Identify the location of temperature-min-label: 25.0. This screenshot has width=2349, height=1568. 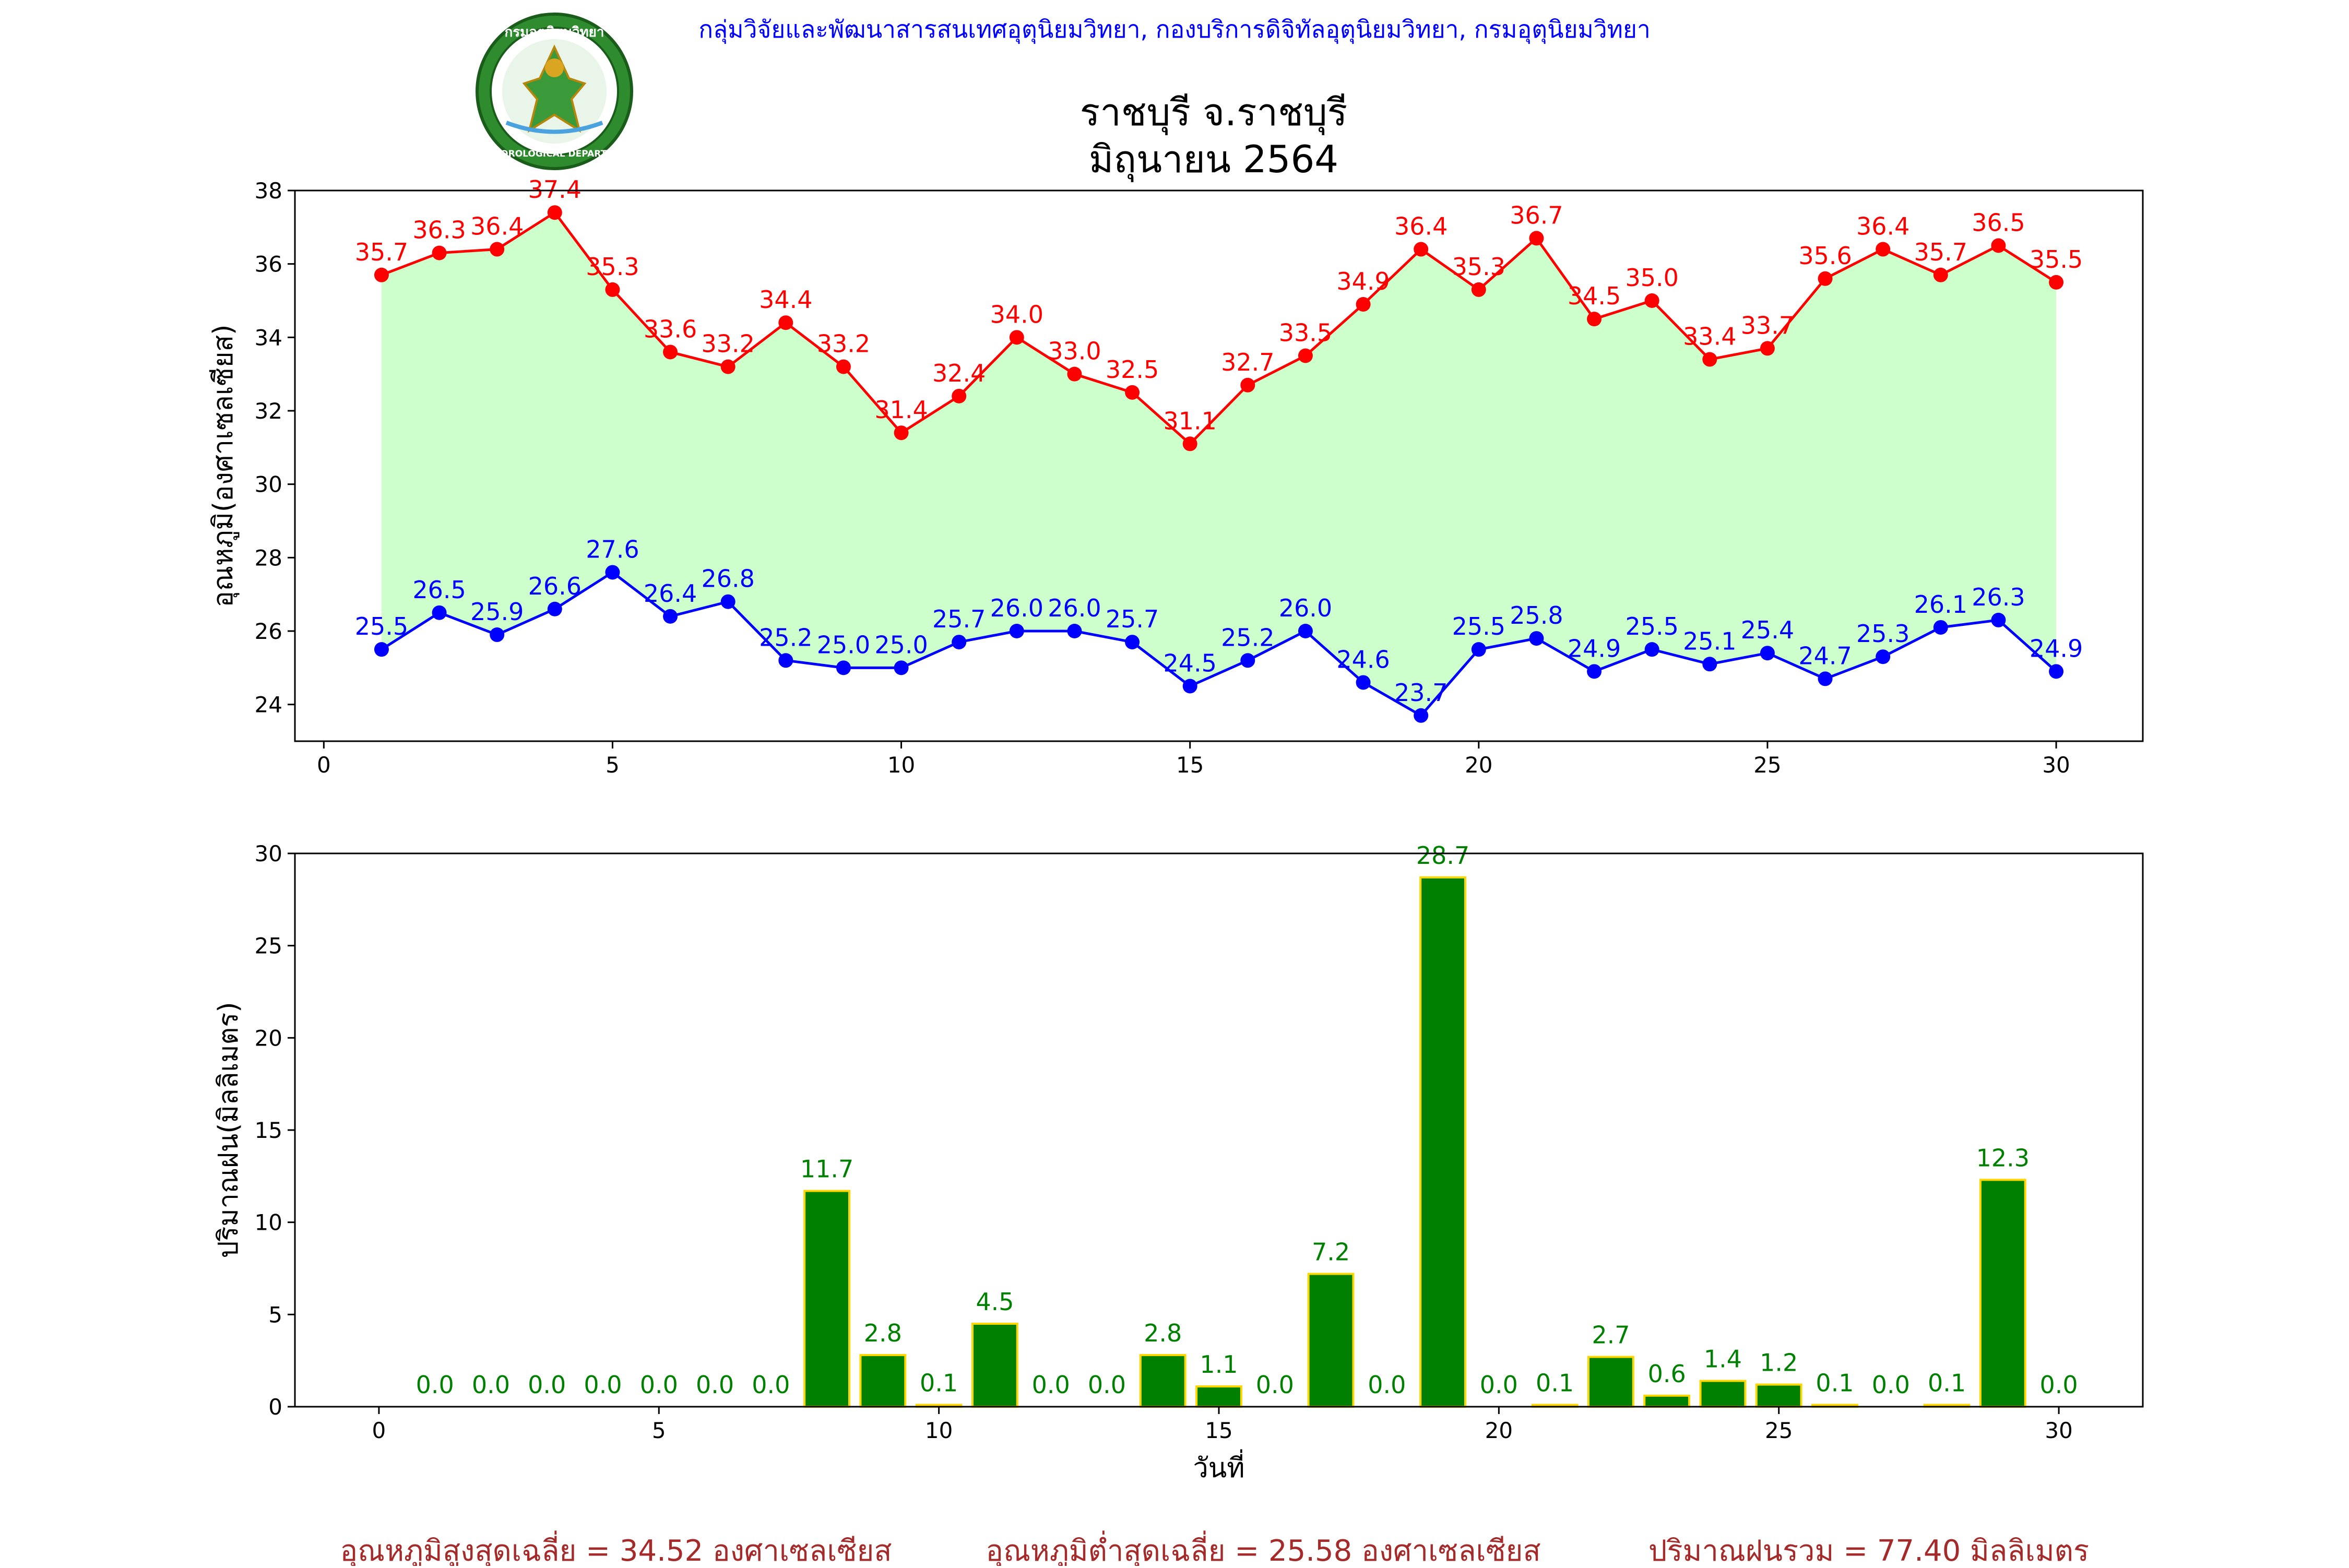
(901, 645).